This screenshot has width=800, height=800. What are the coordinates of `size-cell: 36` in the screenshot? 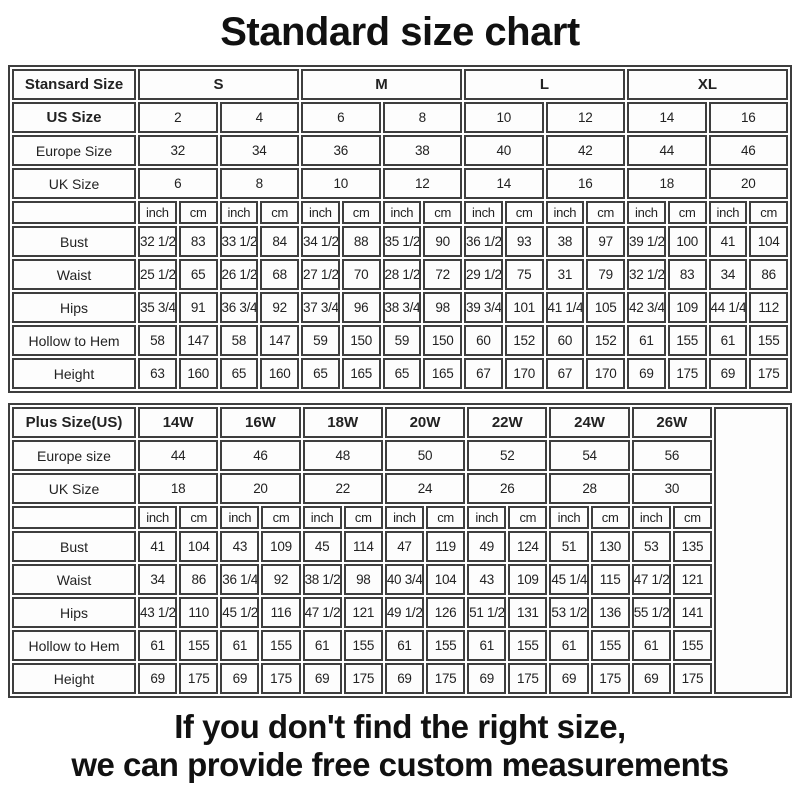 It's located at (341, 150).